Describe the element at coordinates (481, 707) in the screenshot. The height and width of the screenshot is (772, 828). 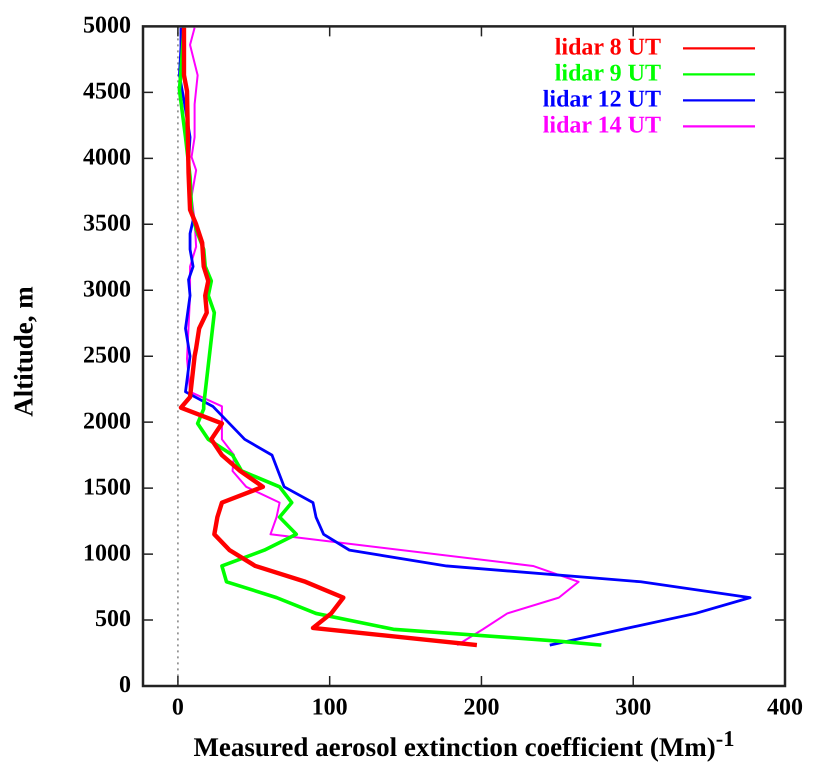
I see `x-tick-label: 200` at that location.